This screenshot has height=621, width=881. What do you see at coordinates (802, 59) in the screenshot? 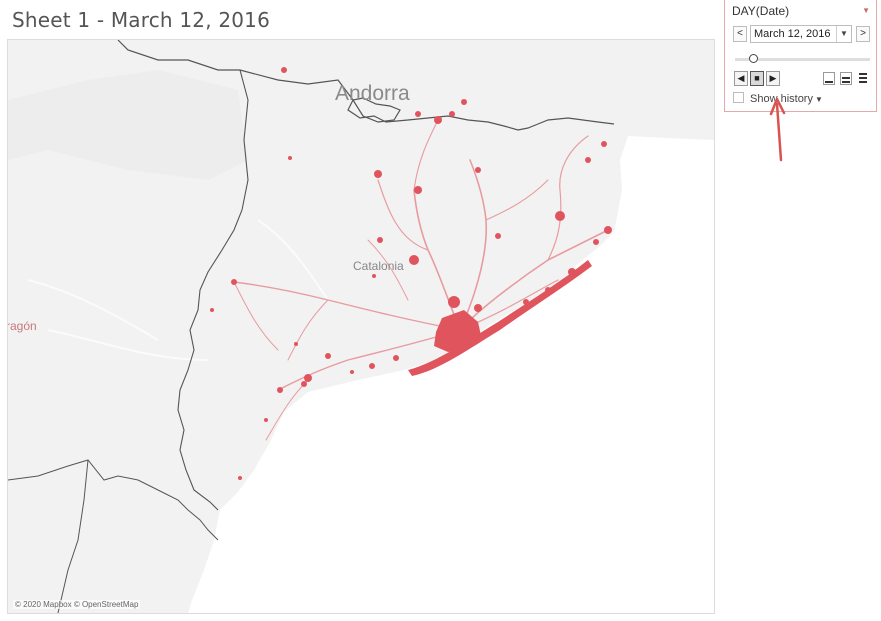
I see `page-slider-track` at bounding box center [802, 59].